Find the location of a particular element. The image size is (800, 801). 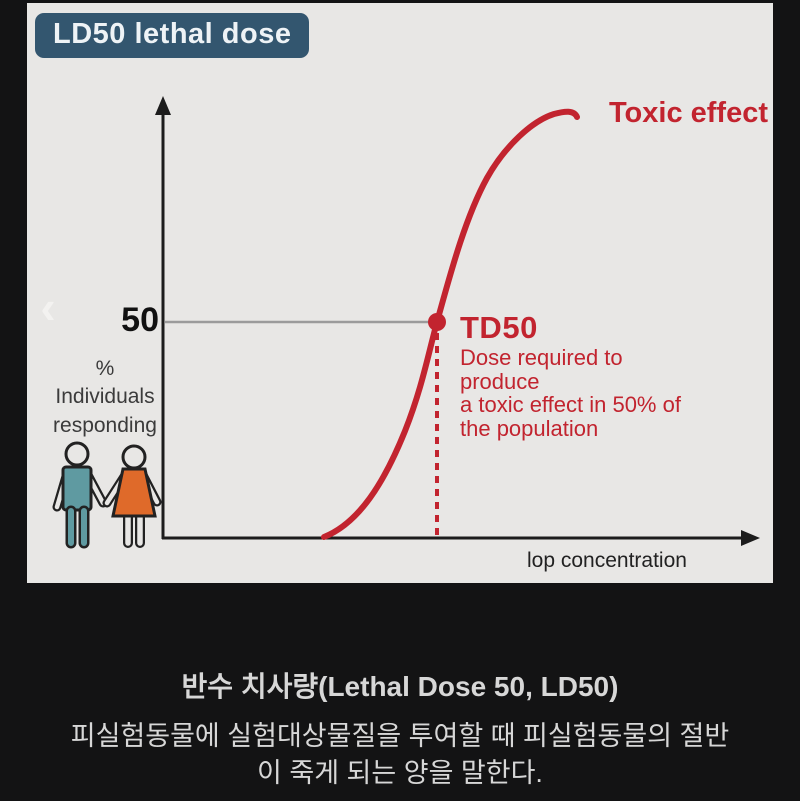

td50-description-line: a toxic effect in 50% of is located at coordinates (570, 405).